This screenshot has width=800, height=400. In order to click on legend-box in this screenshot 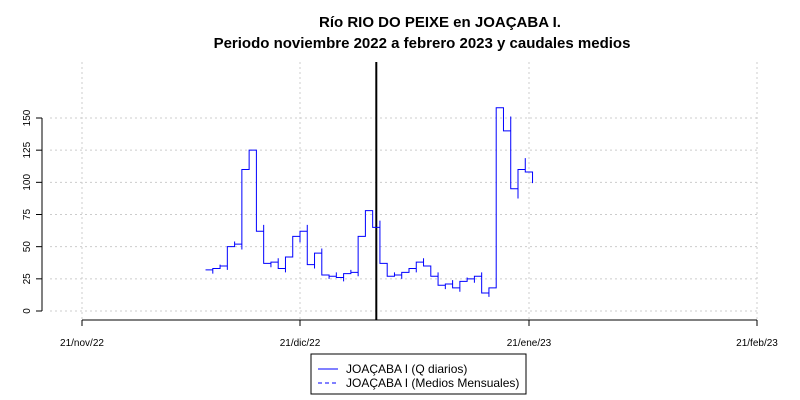, I will do `click(418, 374)`.